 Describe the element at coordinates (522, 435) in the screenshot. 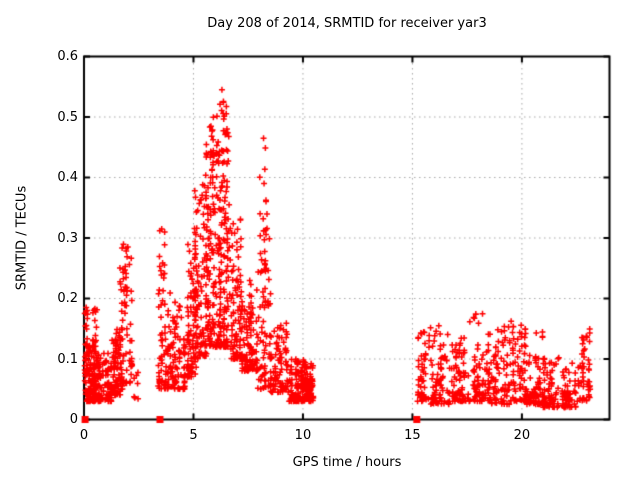

I see `x-tick-label: 20` at that location.